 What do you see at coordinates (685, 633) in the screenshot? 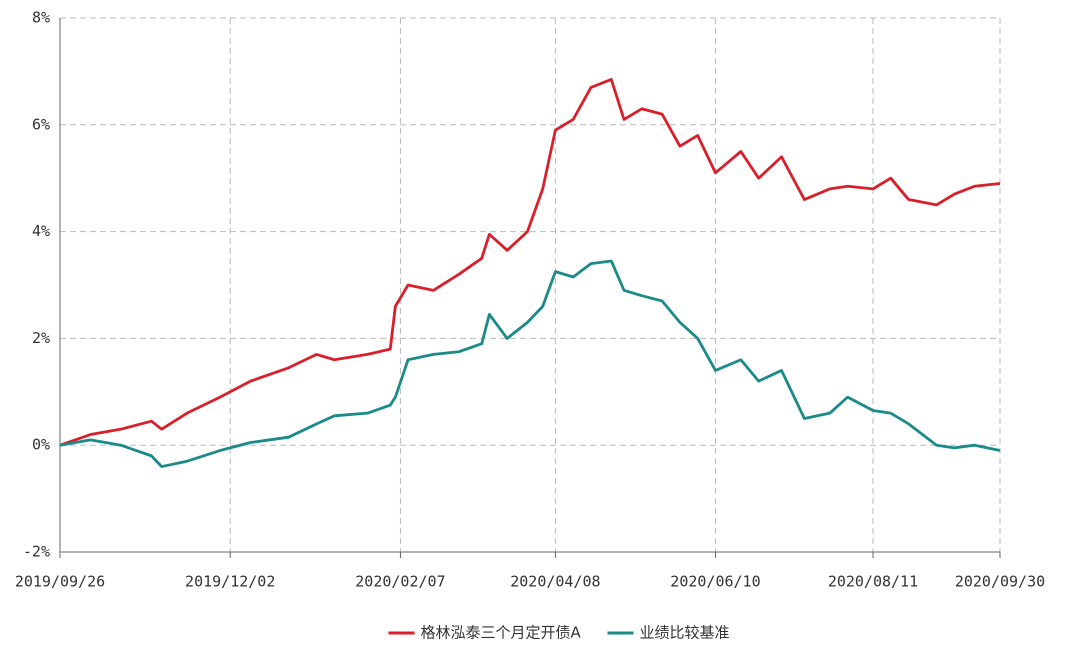
I see `legend-label: 业绩比较基准` at bounding box center [685, 633].